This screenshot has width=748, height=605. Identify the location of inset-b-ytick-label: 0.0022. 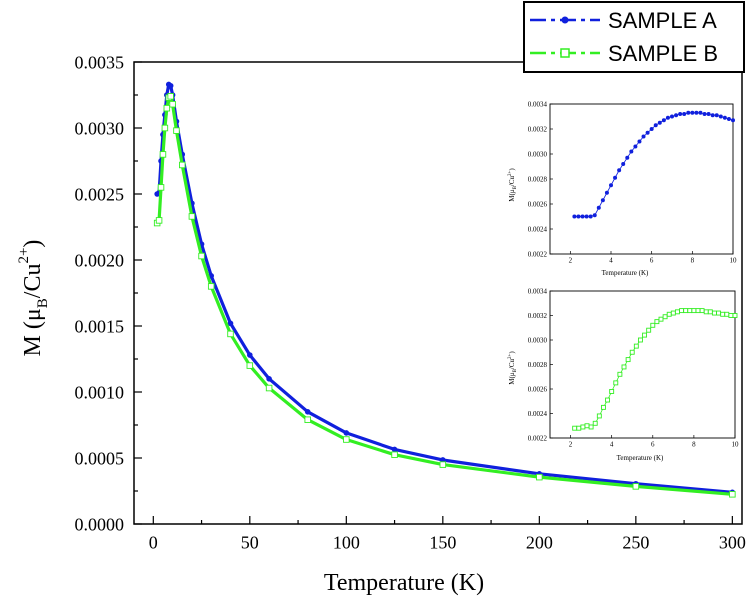
(538, 438).